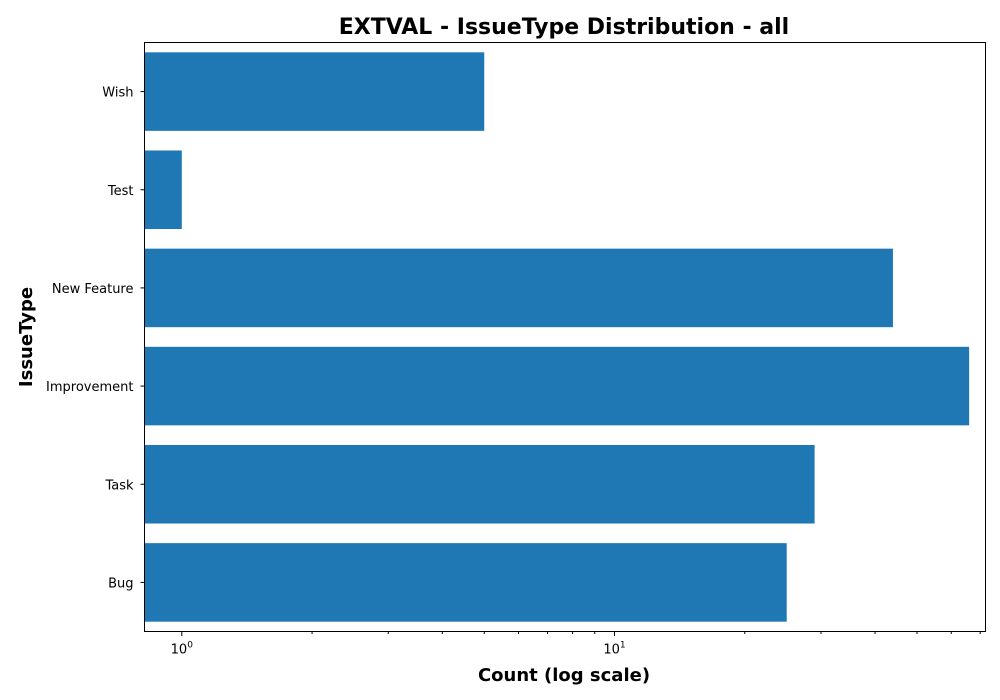 This screenshot has height=700, width=1000. What do you see at coordinates (95, 338) in the screenshot?
I see `y-axis: Bug Task Improvement New Feature Test Wish` at bounding box center [95, 338].